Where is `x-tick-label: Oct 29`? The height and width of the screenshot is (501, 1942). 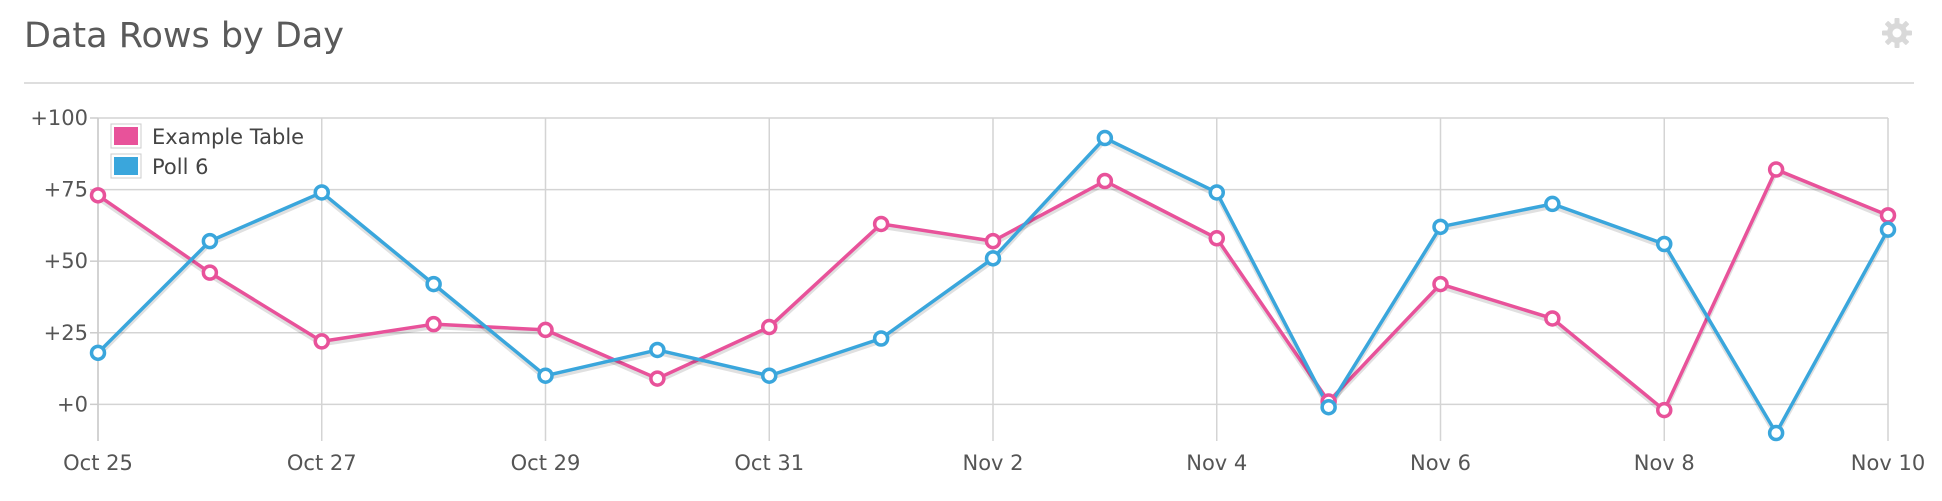
x-tick-label: Oct 29 is located at coordinates (546, 463).